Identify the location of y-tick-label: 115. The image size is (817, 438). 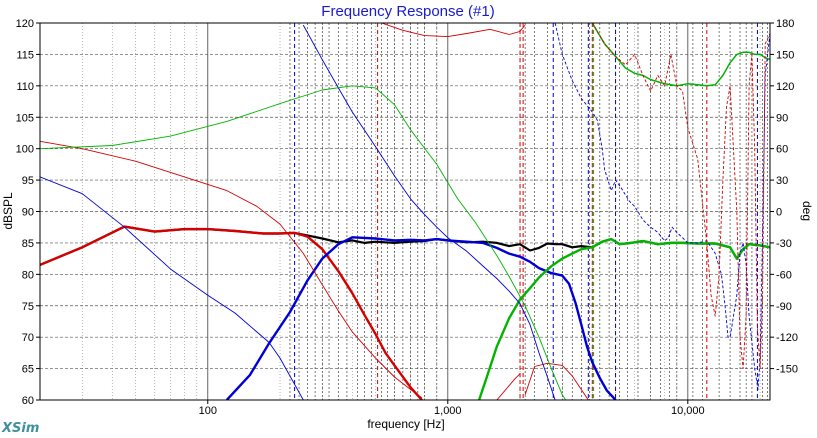
(25, 55).